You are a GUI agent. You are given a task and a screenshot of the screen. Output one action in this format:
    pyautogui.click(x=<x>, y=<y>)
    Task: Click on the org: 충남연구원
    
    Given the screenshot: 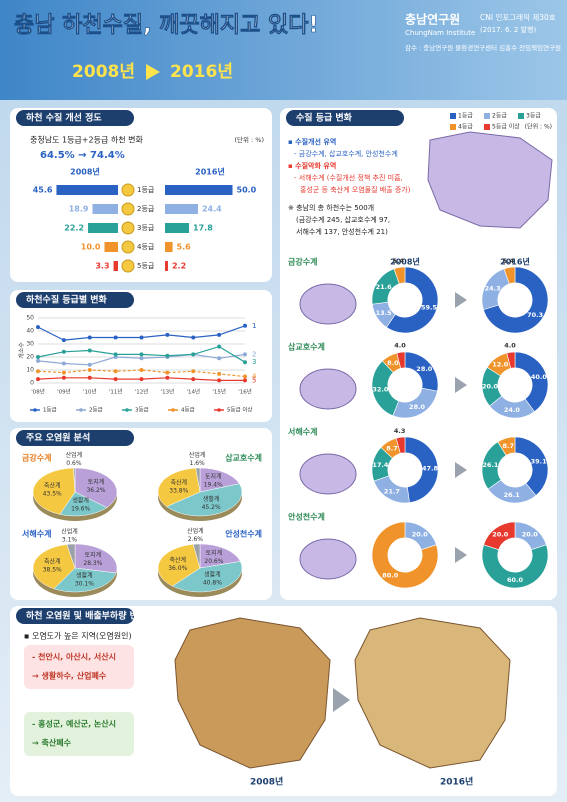 What is the action you would take?
    pyautogui.click(x=432, y=19)
    